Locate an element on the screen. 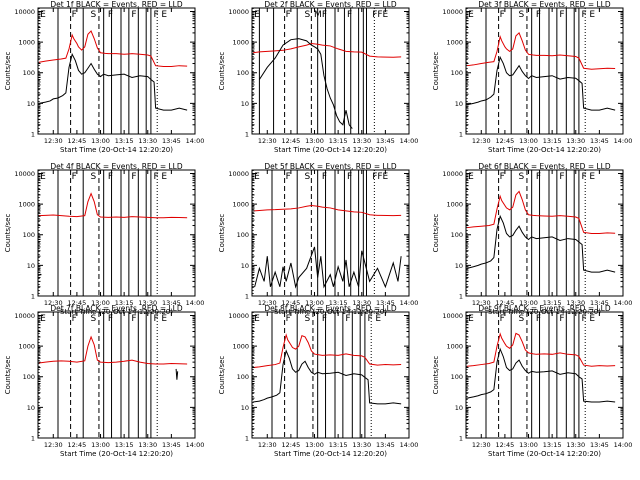 The image size is (640, 480). flag-label: FFE is located at coordinates (380, 15).